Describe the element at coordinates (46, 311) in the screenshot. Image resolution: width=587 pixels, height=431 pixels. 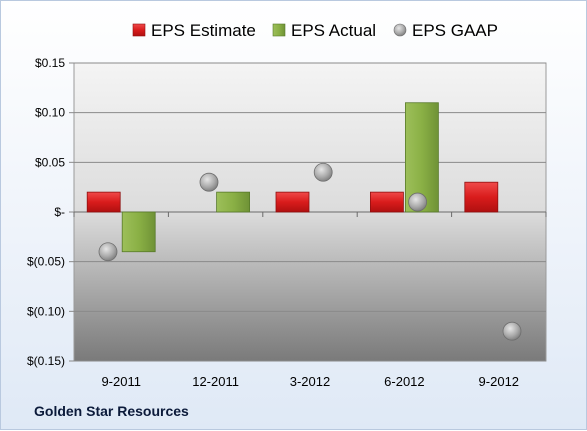
I see `y-tick-label: $(0.10)` at that location.